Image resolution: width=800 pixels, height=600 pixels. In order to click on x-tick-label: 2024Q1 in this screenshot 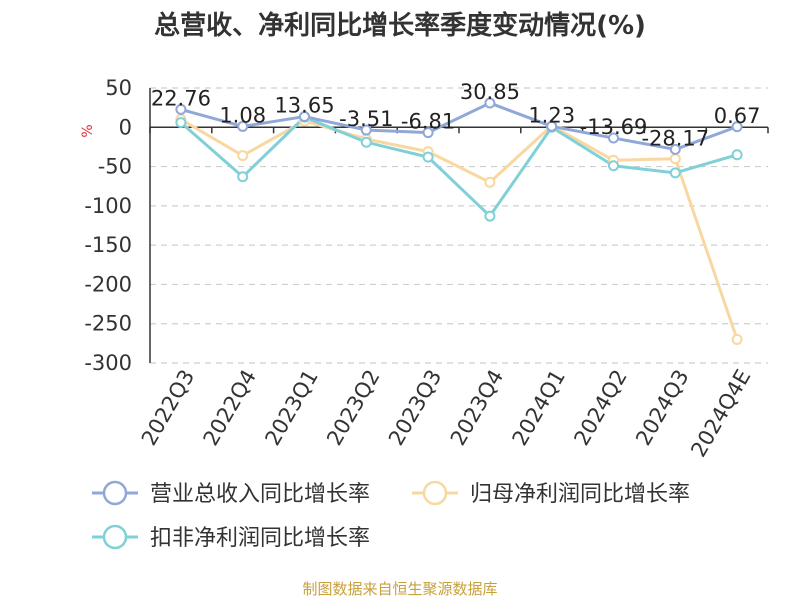, I will do `click(539, 408)`.